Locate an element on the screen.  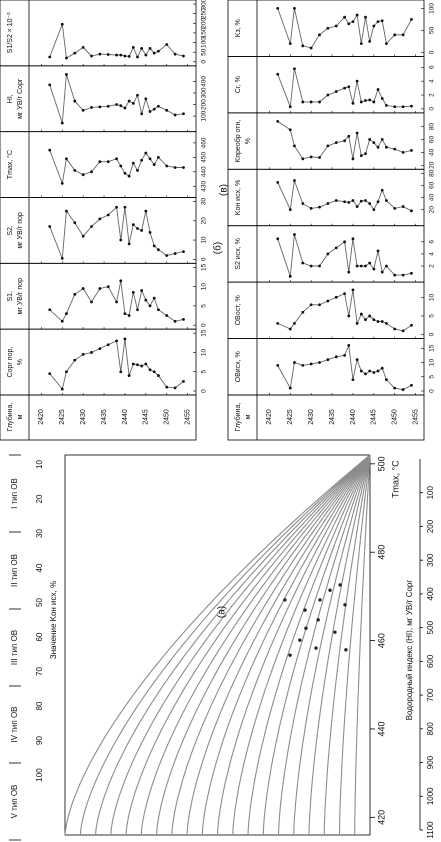
hi-tick-label: 1100 is located at coordinates (430, 830).